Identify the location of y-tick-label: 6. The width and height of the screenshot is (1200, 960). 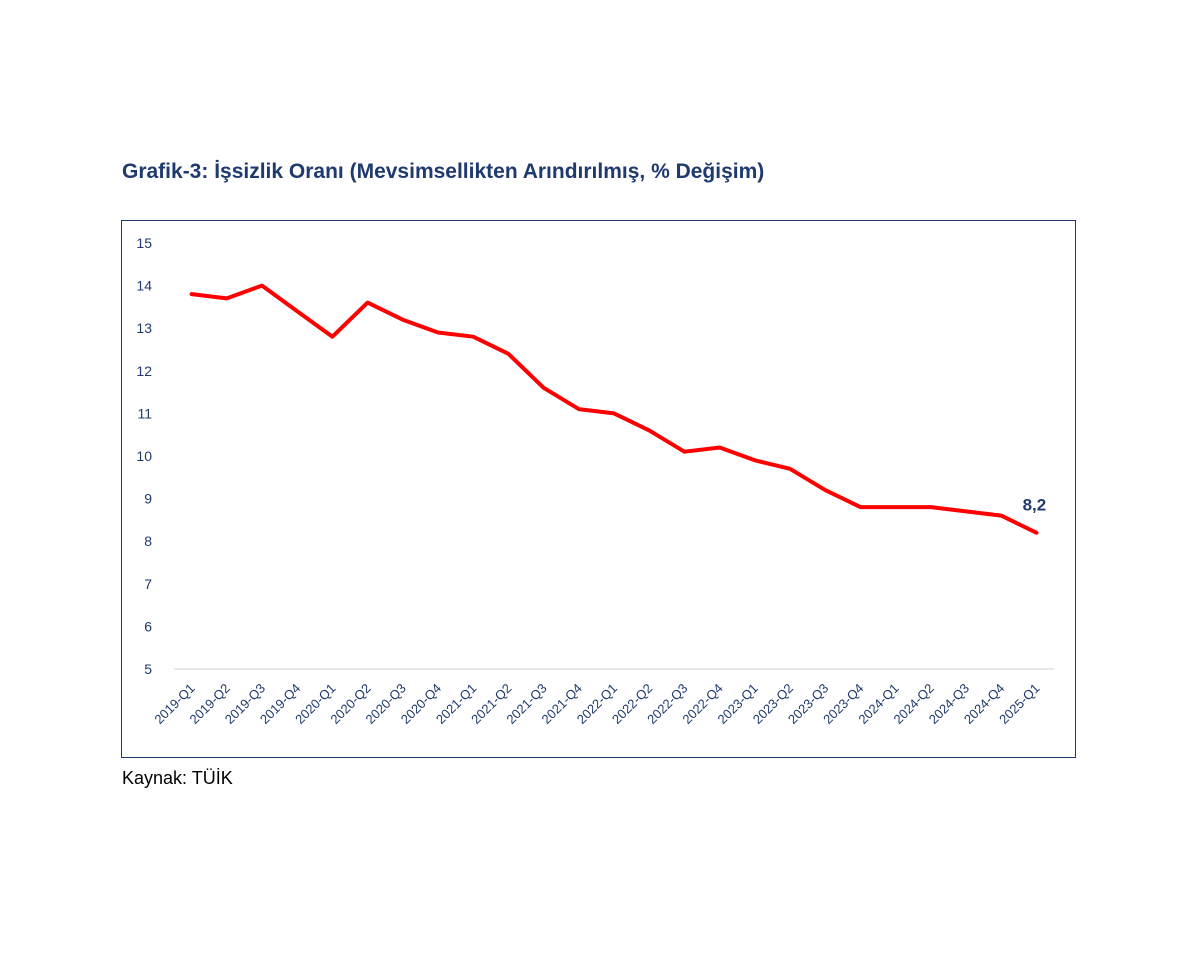
(148, 626).